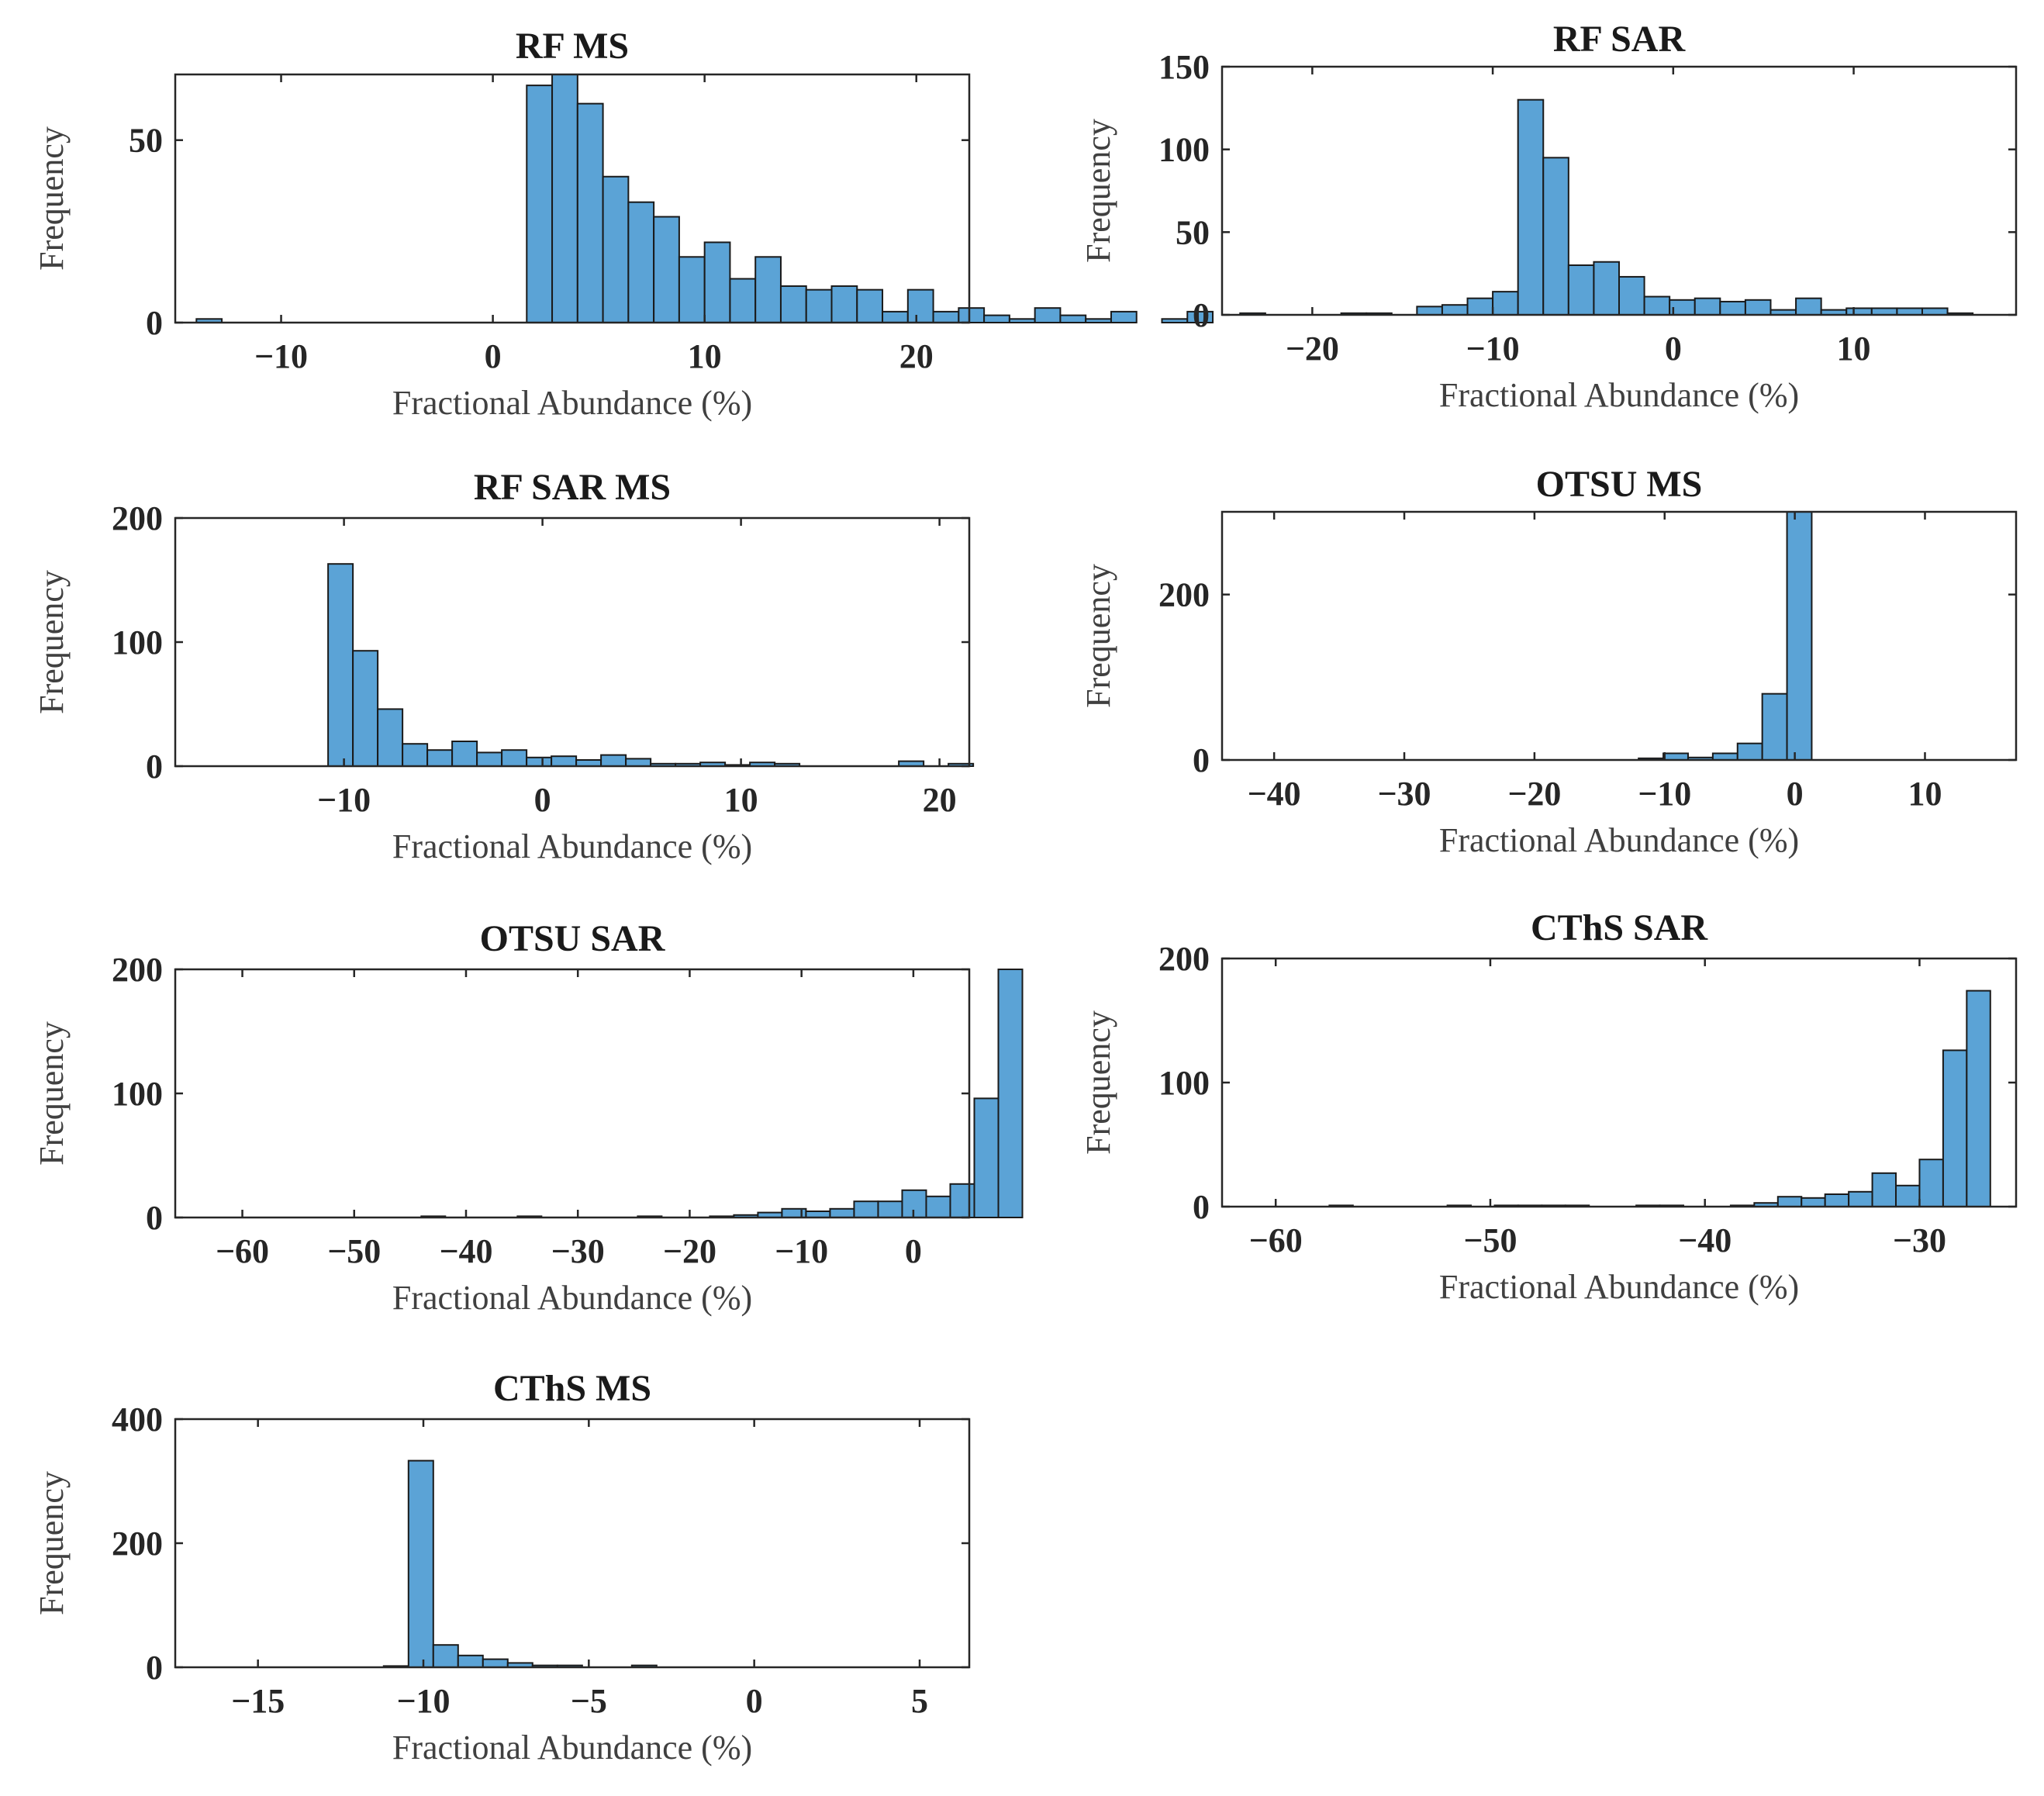 The width and height of the screenshot is (2044, 1796). What do you see at coordinates (242, 1251) in the screenshot?
I see `x-tick-label: −60` at bounding box center [242, 1251].